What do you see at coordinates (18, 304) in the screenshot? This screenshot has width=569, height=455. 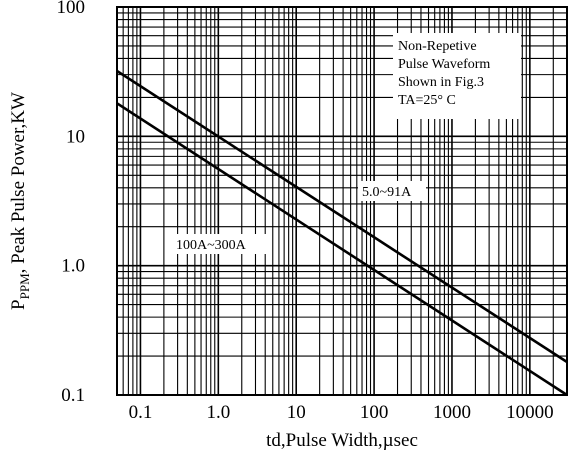 I see `y-axis-title-main: P` at bounding box center [18, 304].